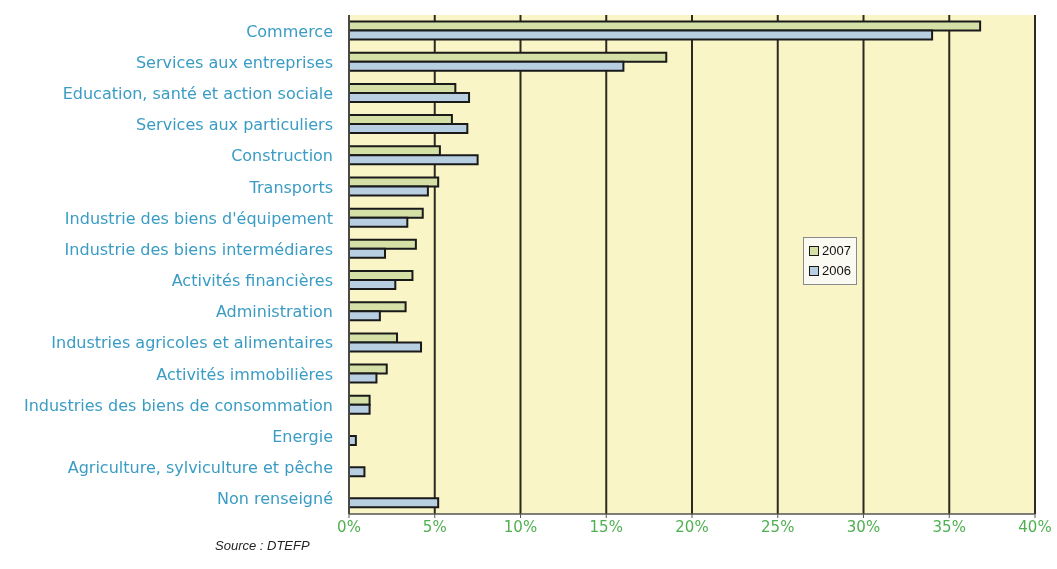  I want to click on x-tick-label: 35%, so click(949, 527).